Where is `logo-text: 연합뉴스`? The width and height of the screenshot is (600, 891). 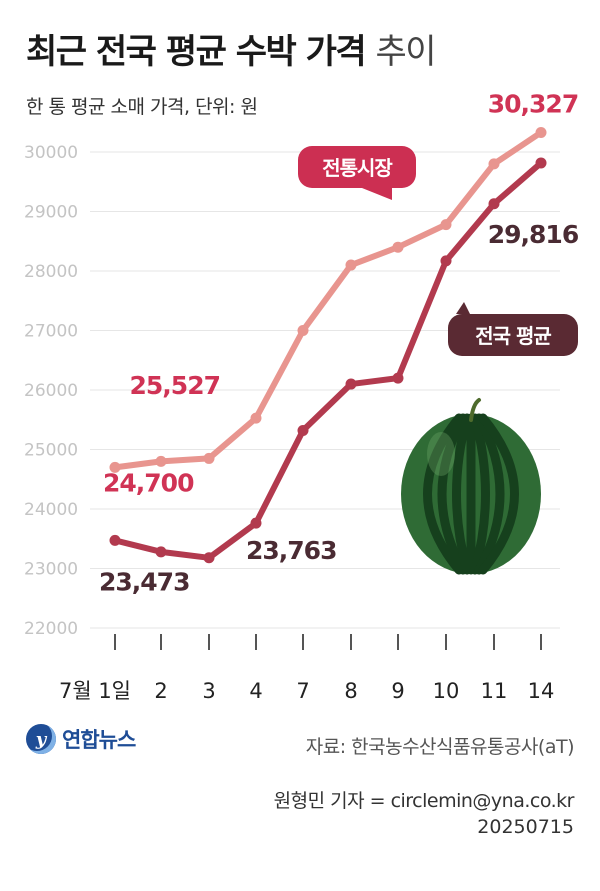
logo-text: 연합뉴스 is located at coordinates (99, 740).